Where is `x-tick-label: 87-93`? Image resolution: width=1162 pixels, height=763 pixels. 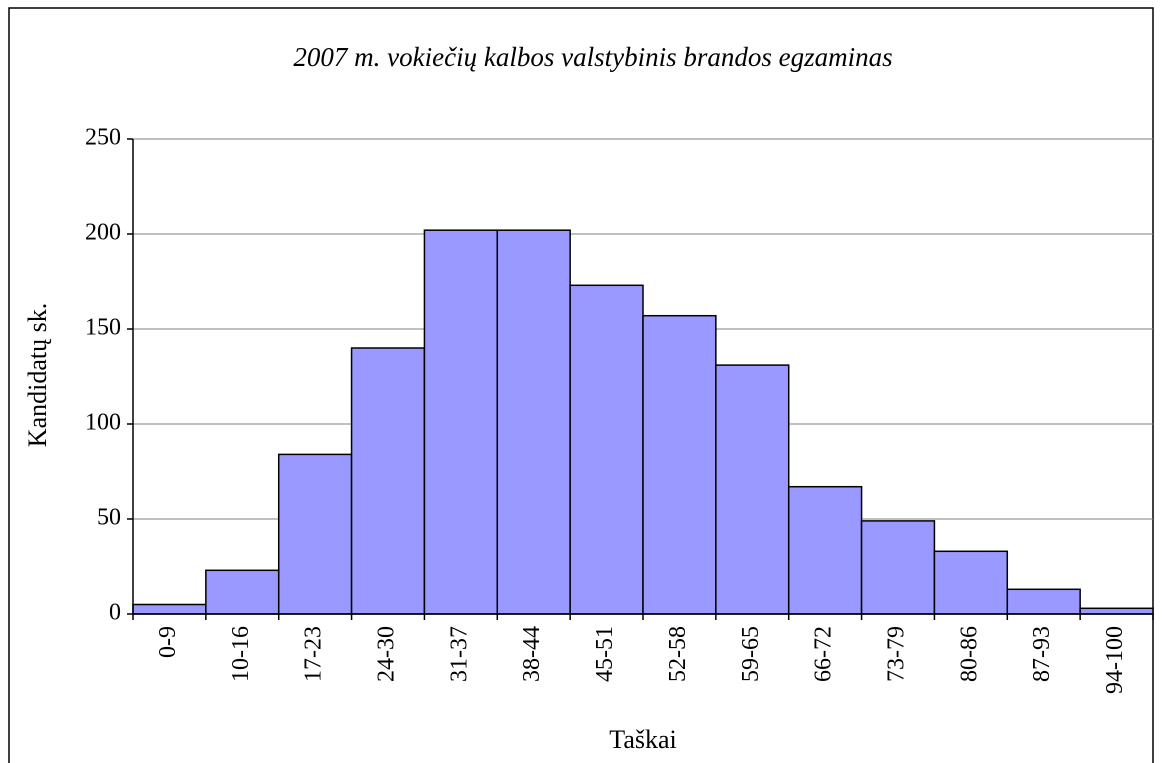 x-tick-label: 87-93 is located at coordinates (1042, 654).